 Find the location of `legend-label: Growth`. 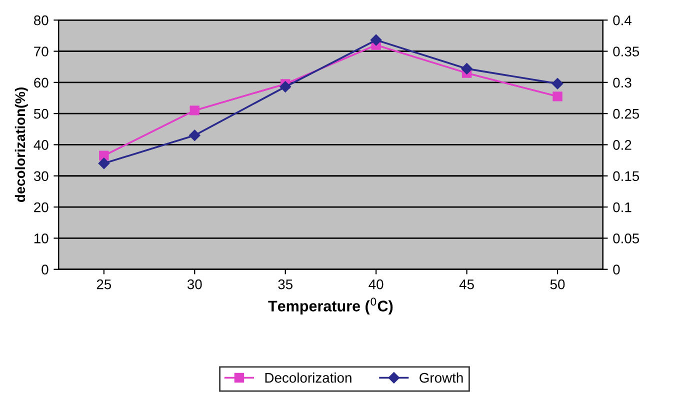

legend-label: Growth is located at coordinates (441, 377).